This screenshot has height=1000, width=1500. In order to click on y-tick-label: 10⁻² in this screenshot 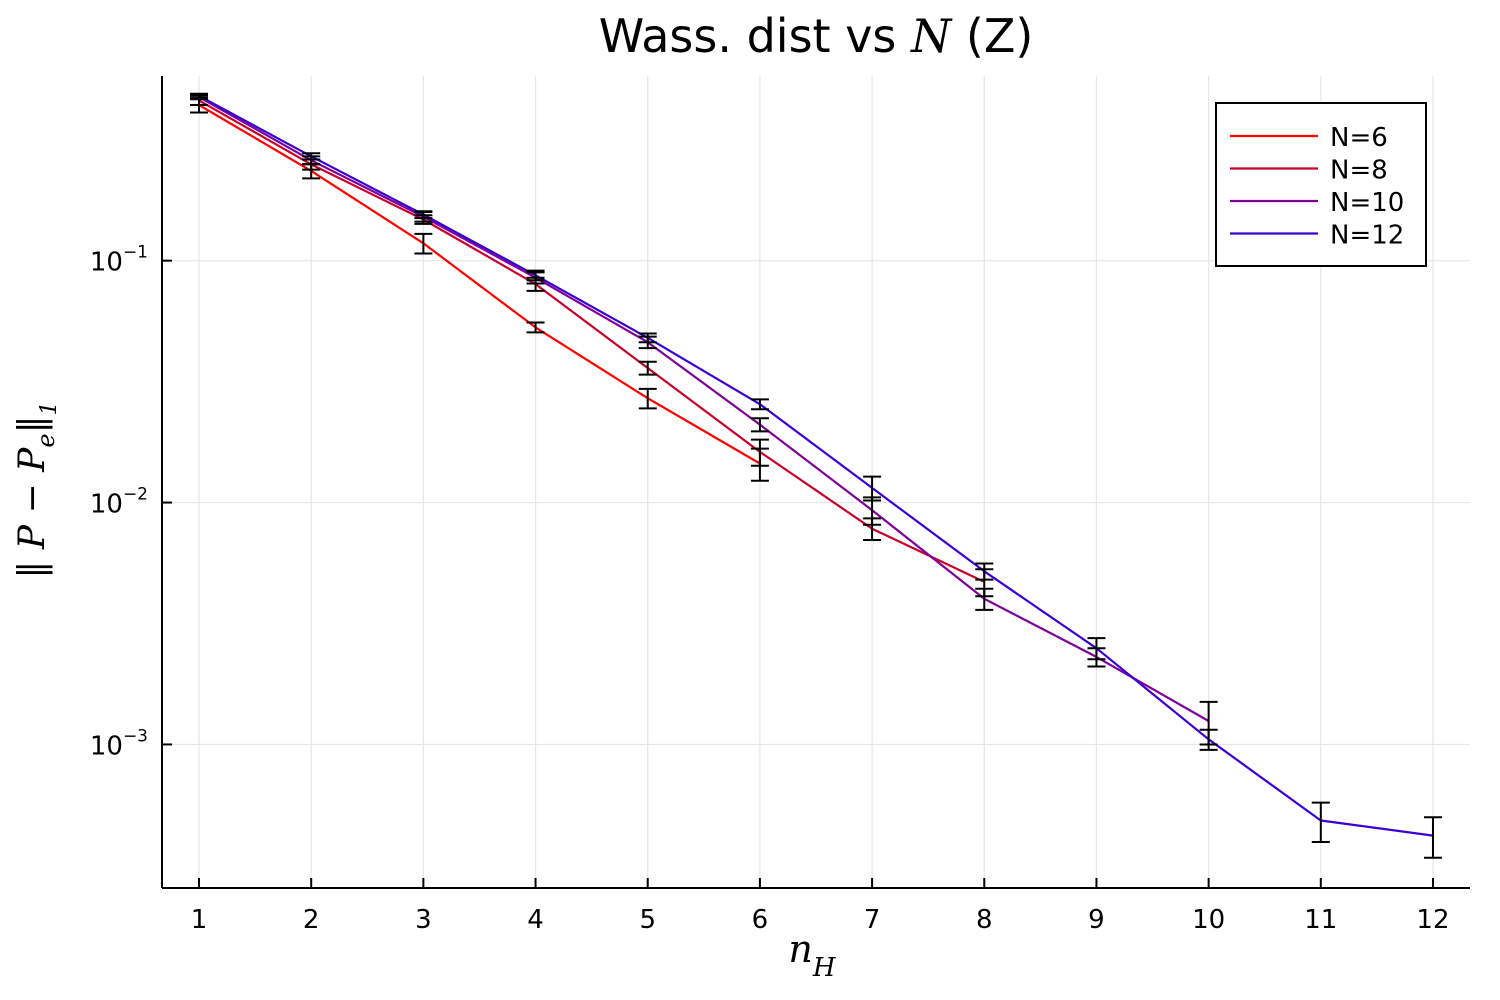, I will do `click(119, 502)`.